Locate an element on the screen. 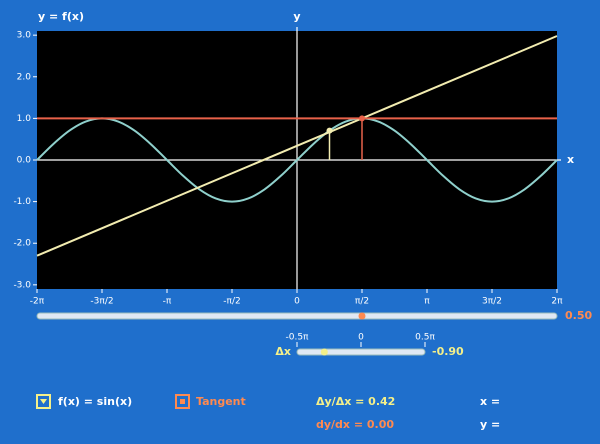 The image size is (600, 444). y-axis-label: y is located at coordinates (296, 16).